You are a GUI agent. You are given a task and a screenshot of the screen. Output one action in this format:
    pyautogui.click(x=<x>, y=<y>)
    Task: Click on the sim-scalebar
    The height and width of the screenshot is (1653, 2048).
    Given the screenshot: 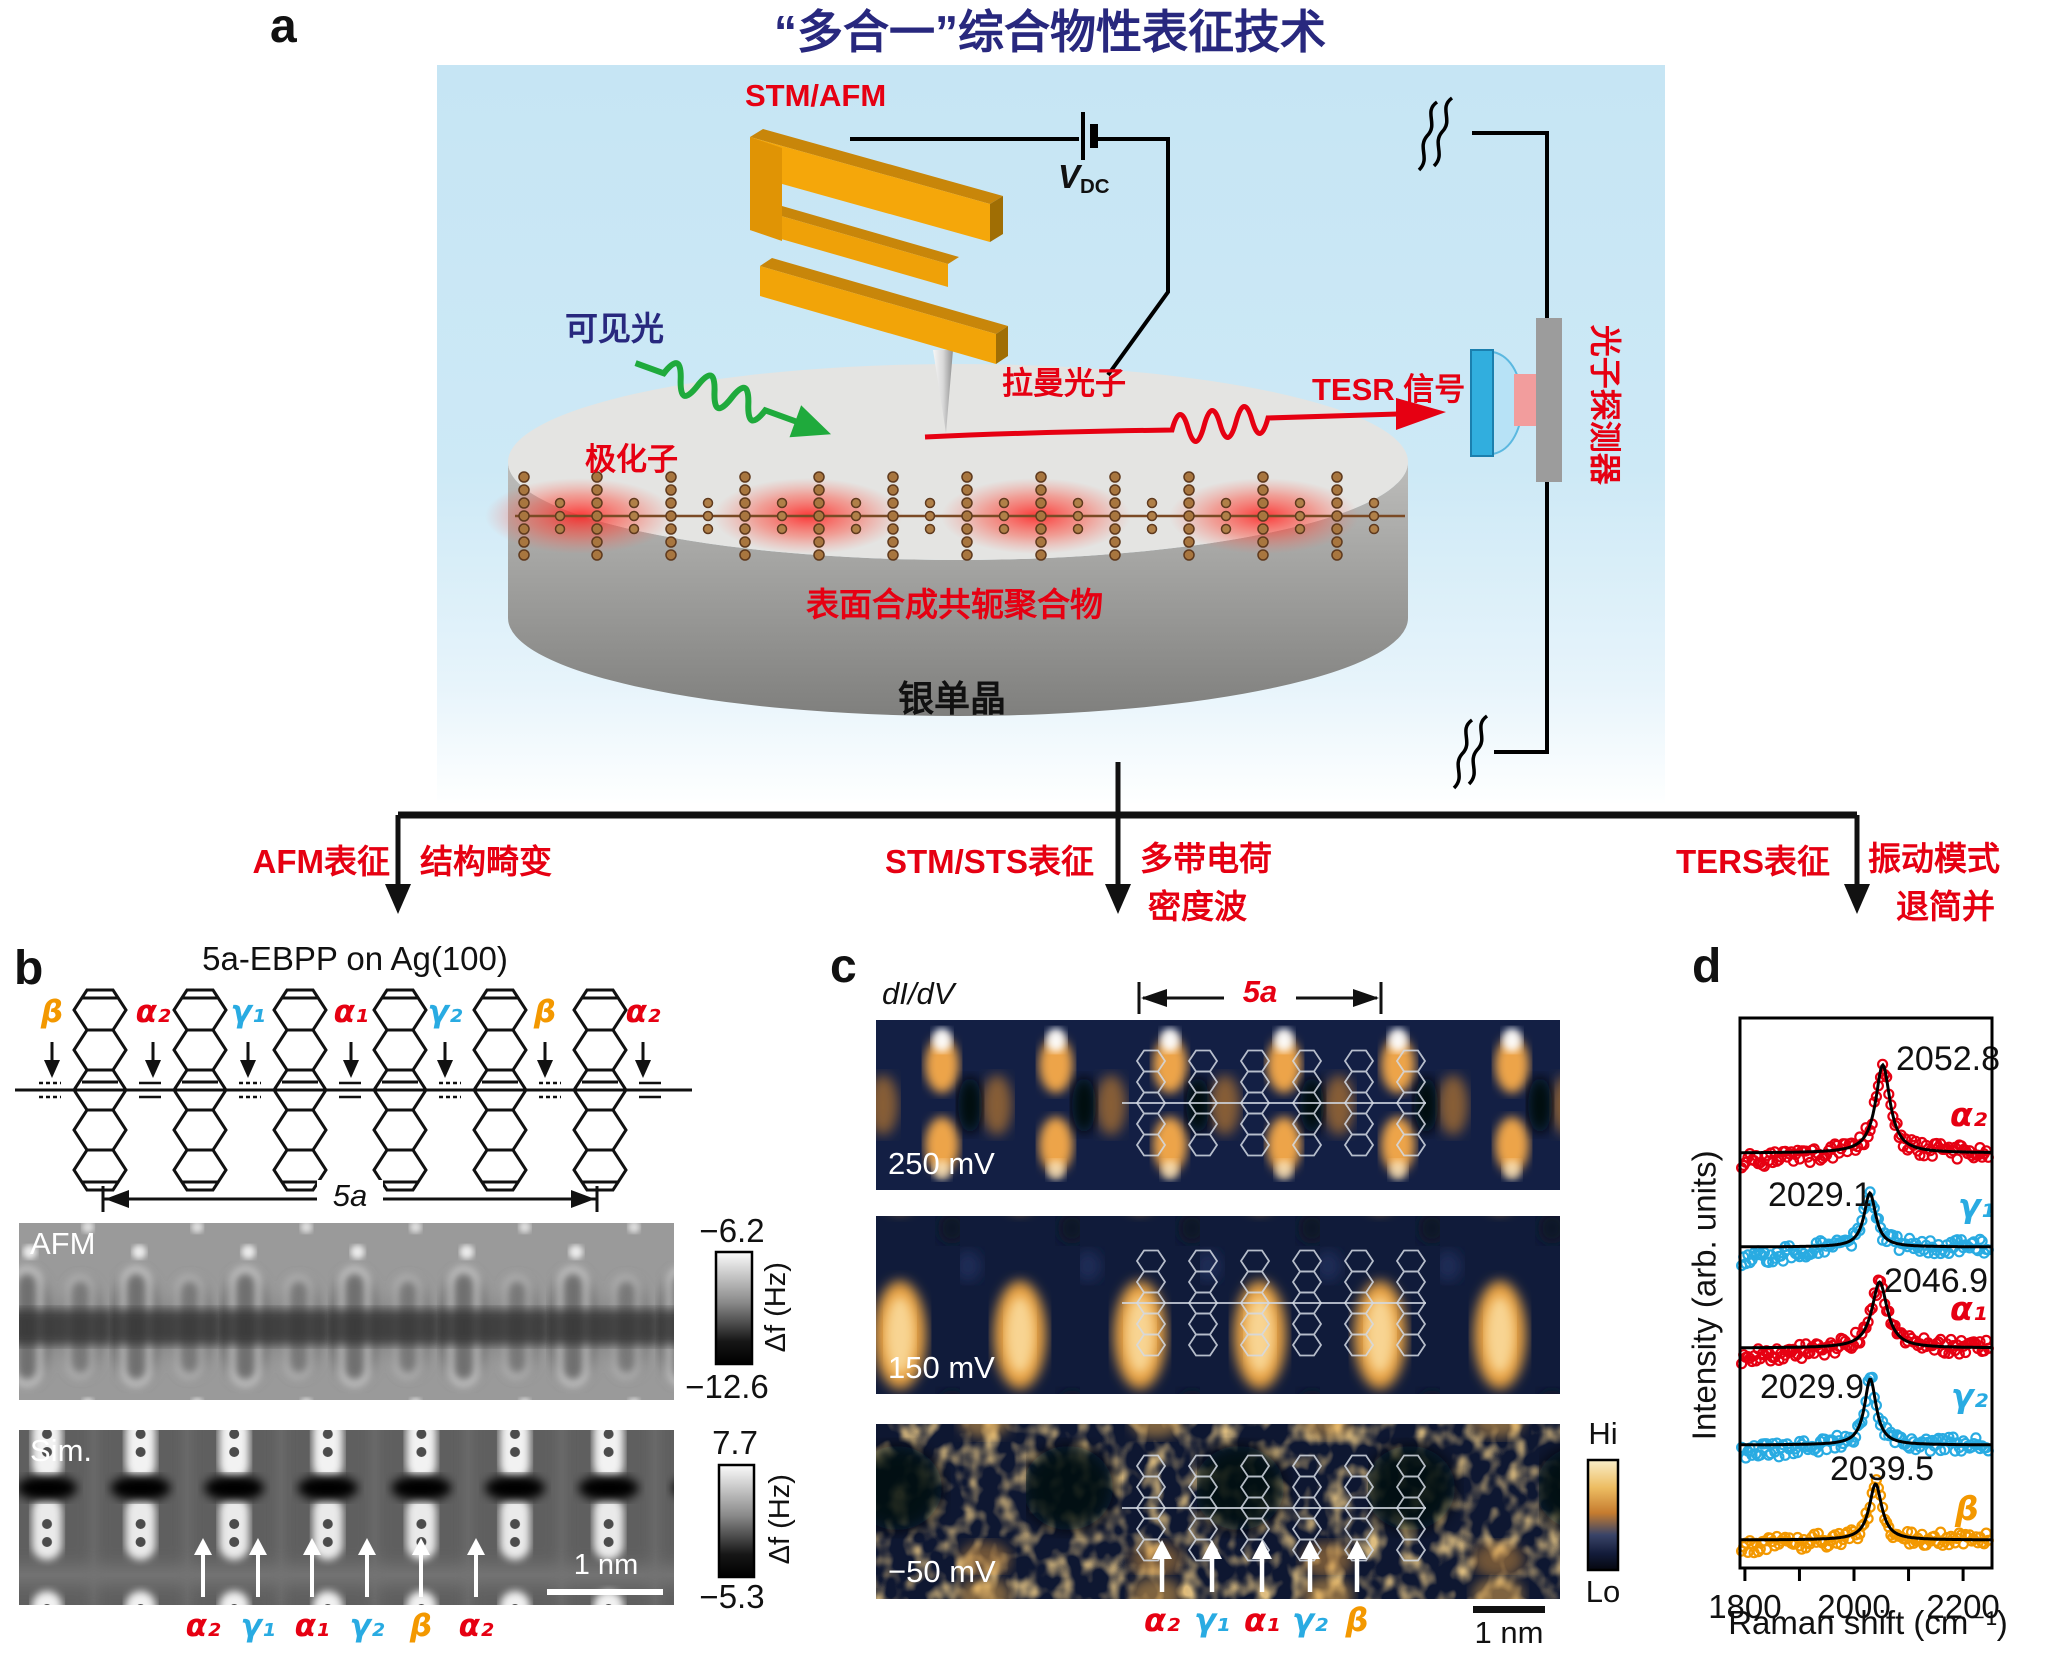 What is the action you would take?
    pyautogui.click(x=605, y=1592)
    